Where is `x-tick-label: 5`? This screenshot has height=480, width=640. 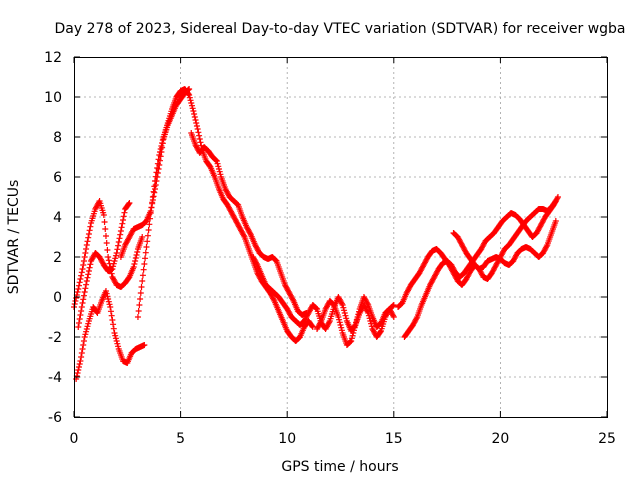
x-tick-label: 5 is located at coordinates (180, 439).